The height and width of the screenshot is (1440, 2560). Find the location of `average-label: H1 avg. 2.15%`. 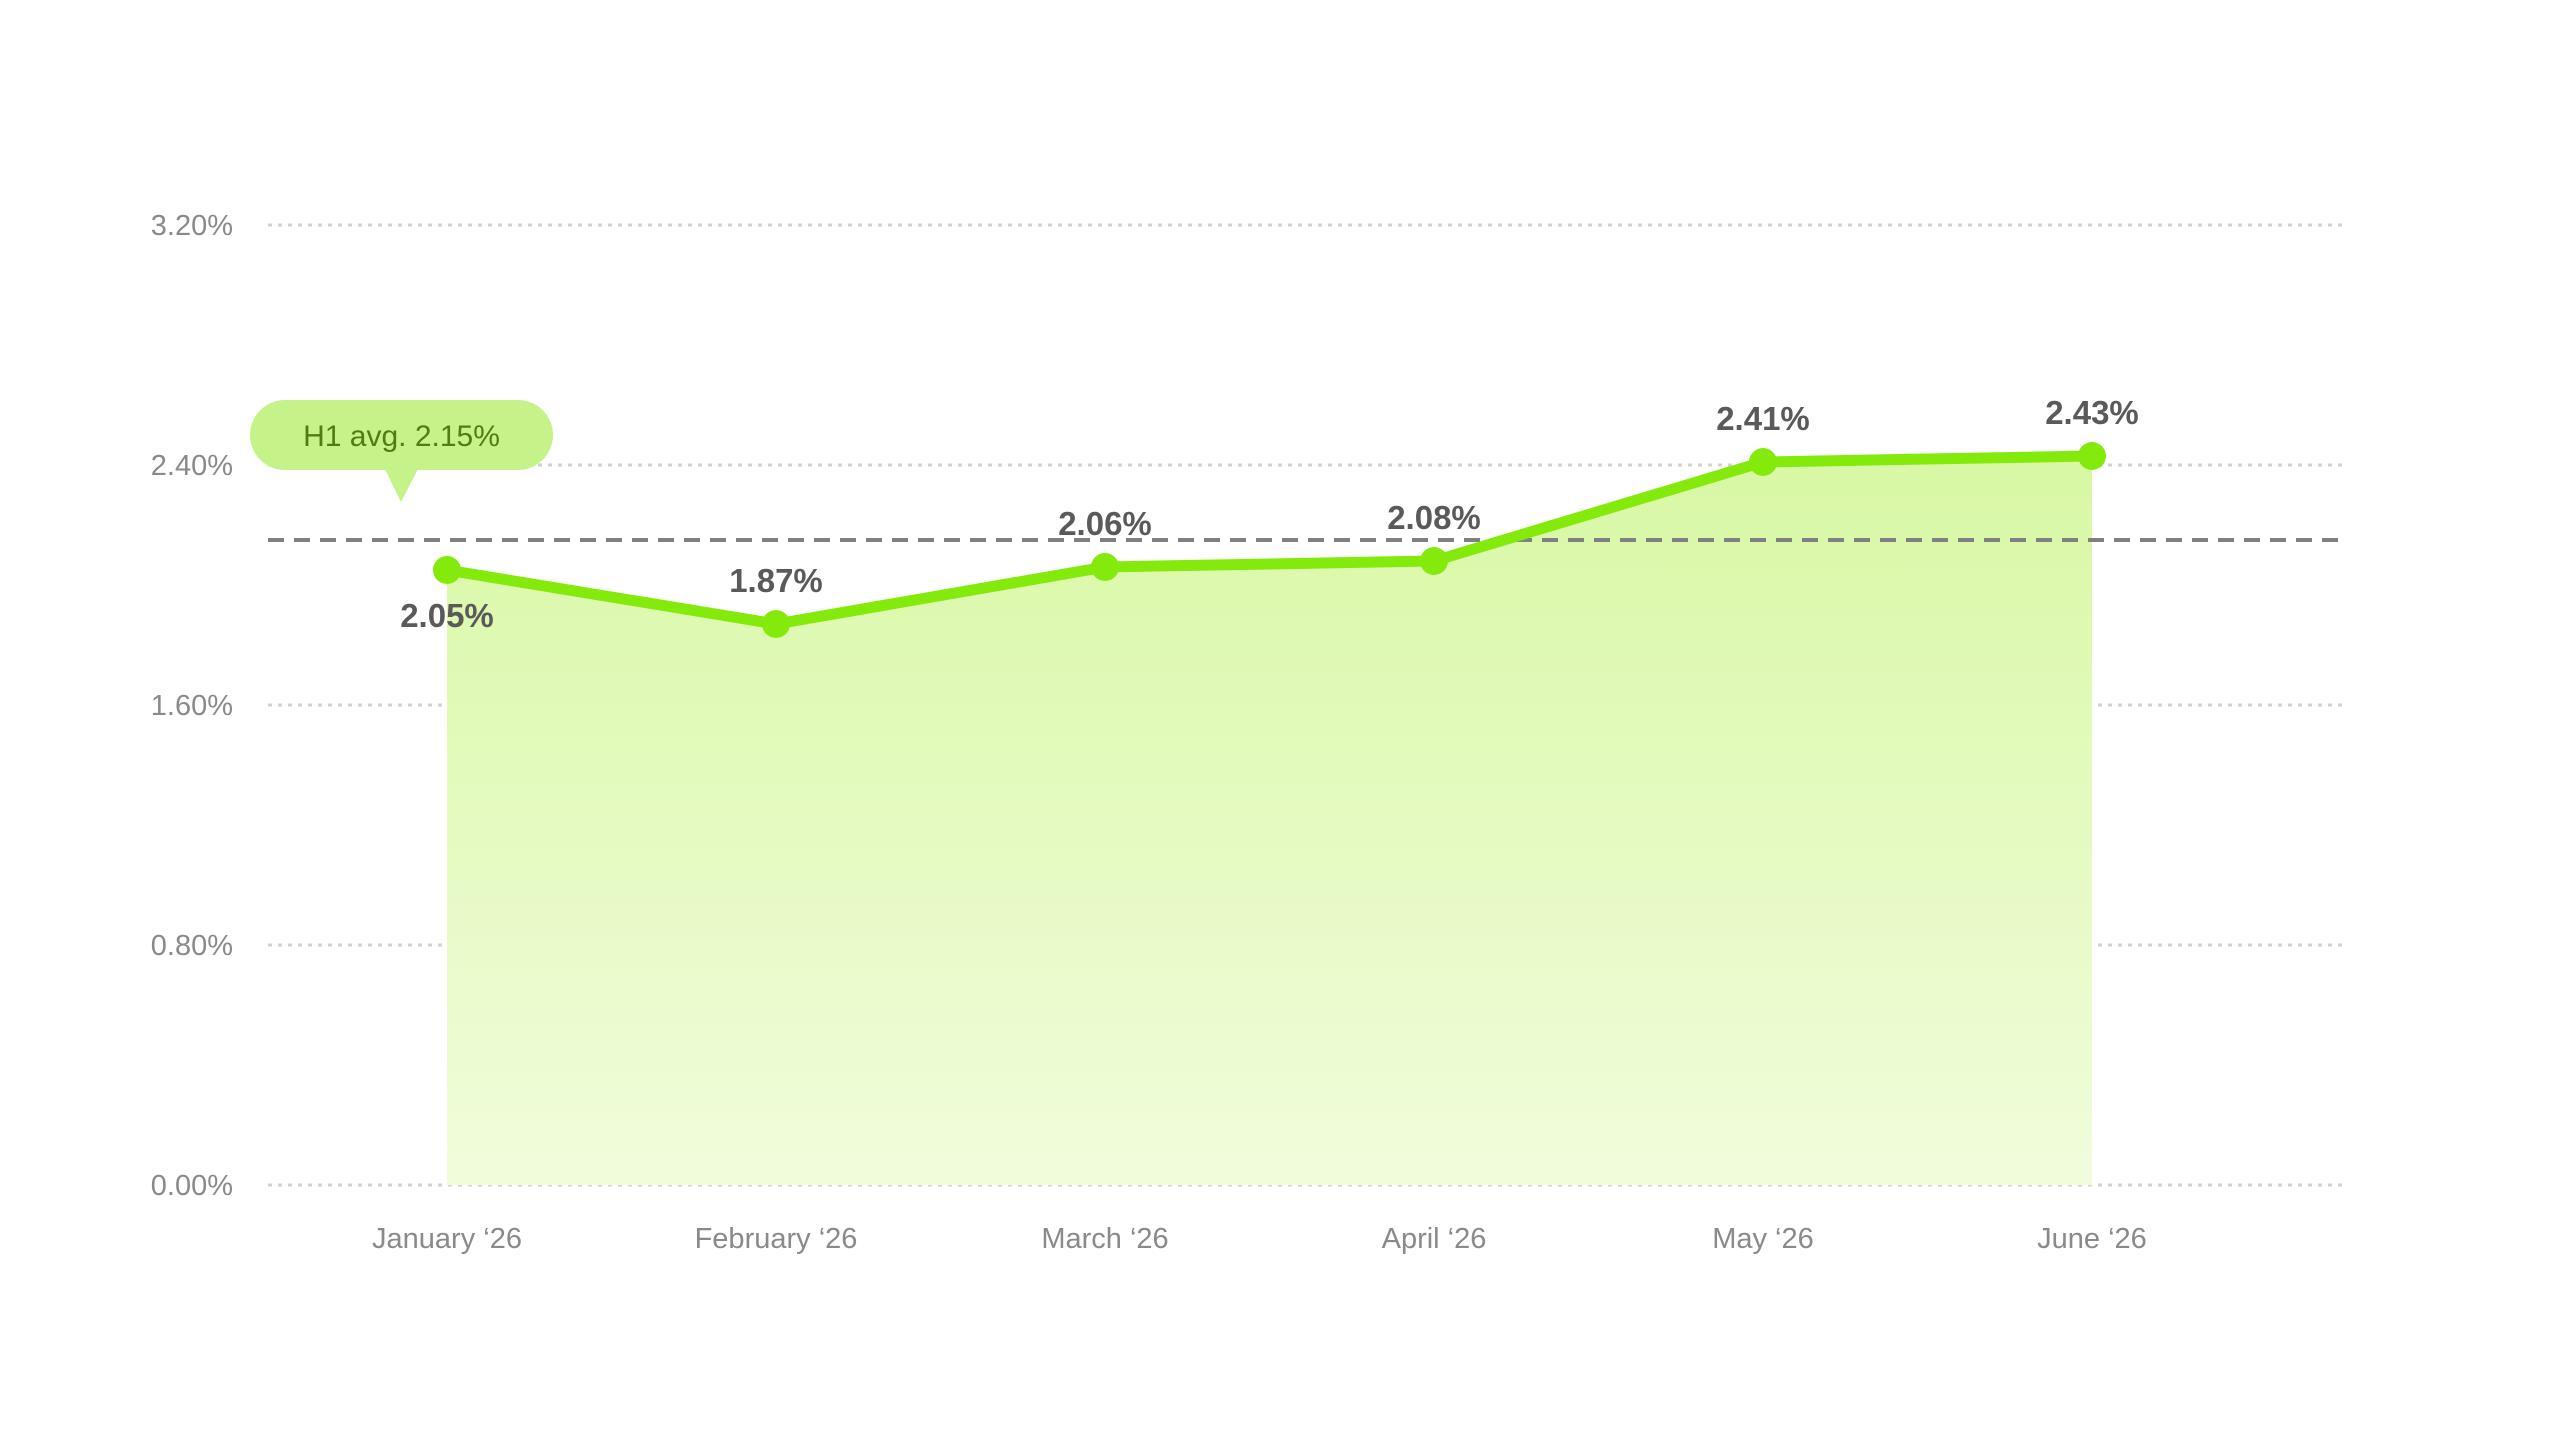

average-label: H1 avg. 2.15% is located at coordinates (401, 436).